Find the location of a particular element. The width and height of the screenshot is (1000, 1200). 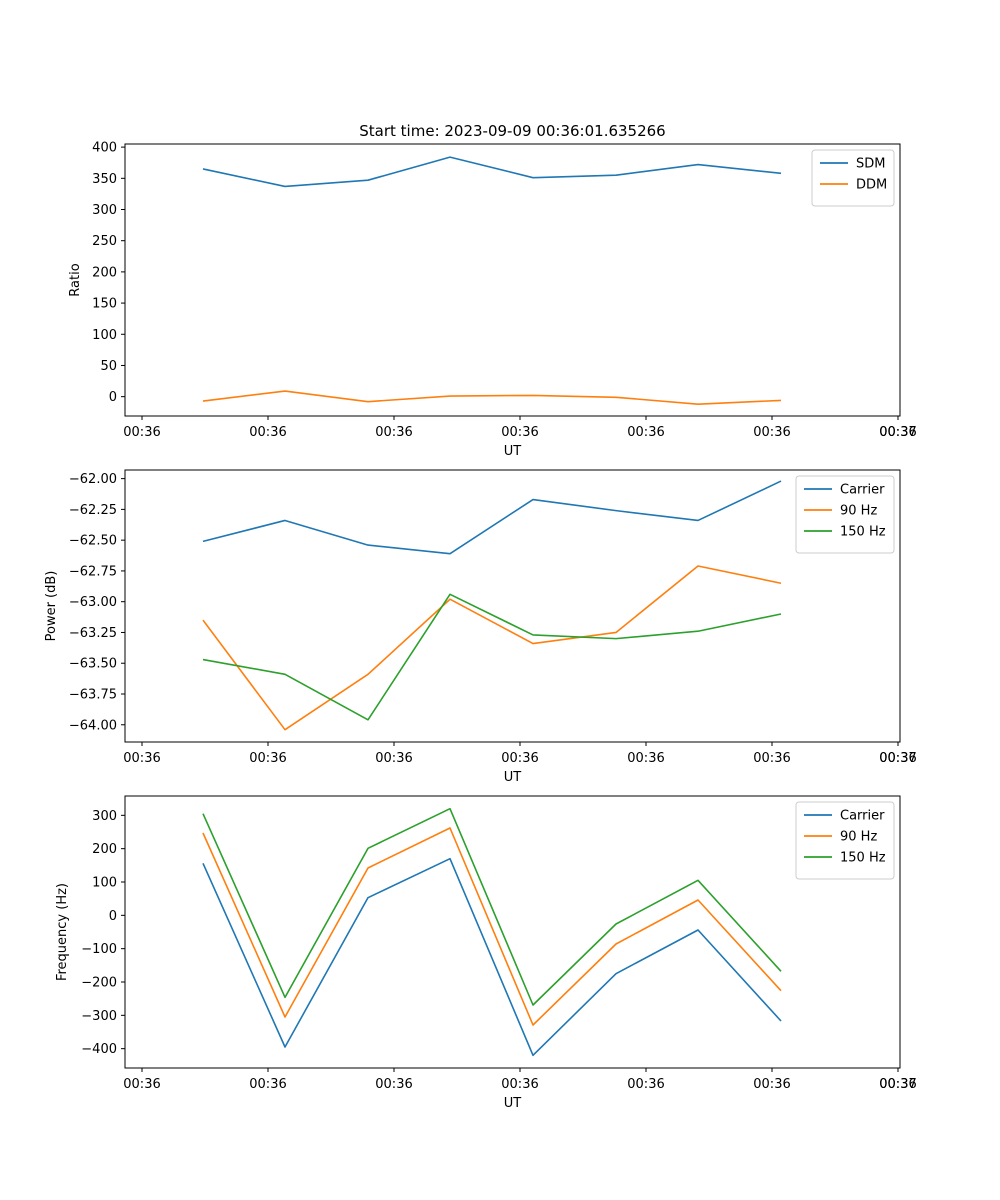

legend-entry: SDM is located at coordinates (870, 164).